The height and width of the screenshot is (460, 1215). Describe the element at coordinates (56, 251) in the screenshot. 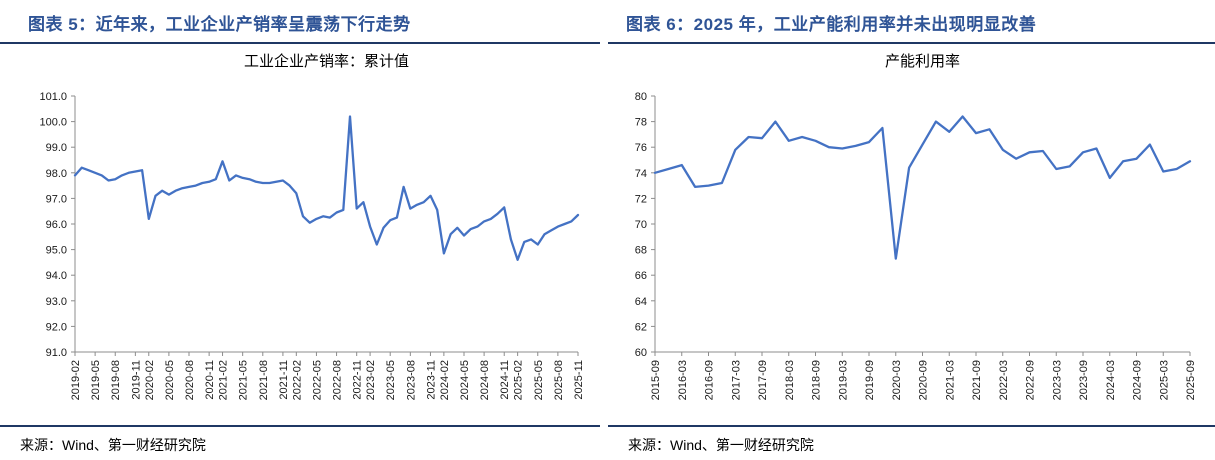

I see `svg-text: 95.0` at that location.